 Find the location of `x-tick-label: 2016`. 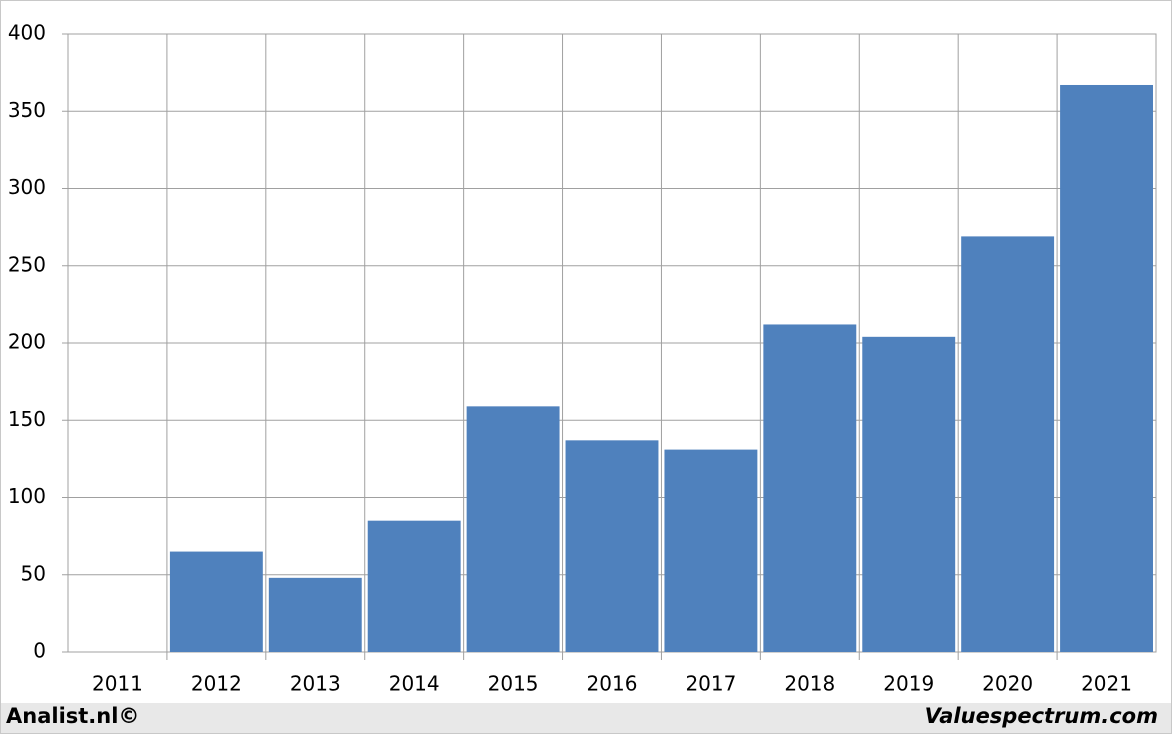

x-tick-label: 2016 is located at coordinates (612, 684).